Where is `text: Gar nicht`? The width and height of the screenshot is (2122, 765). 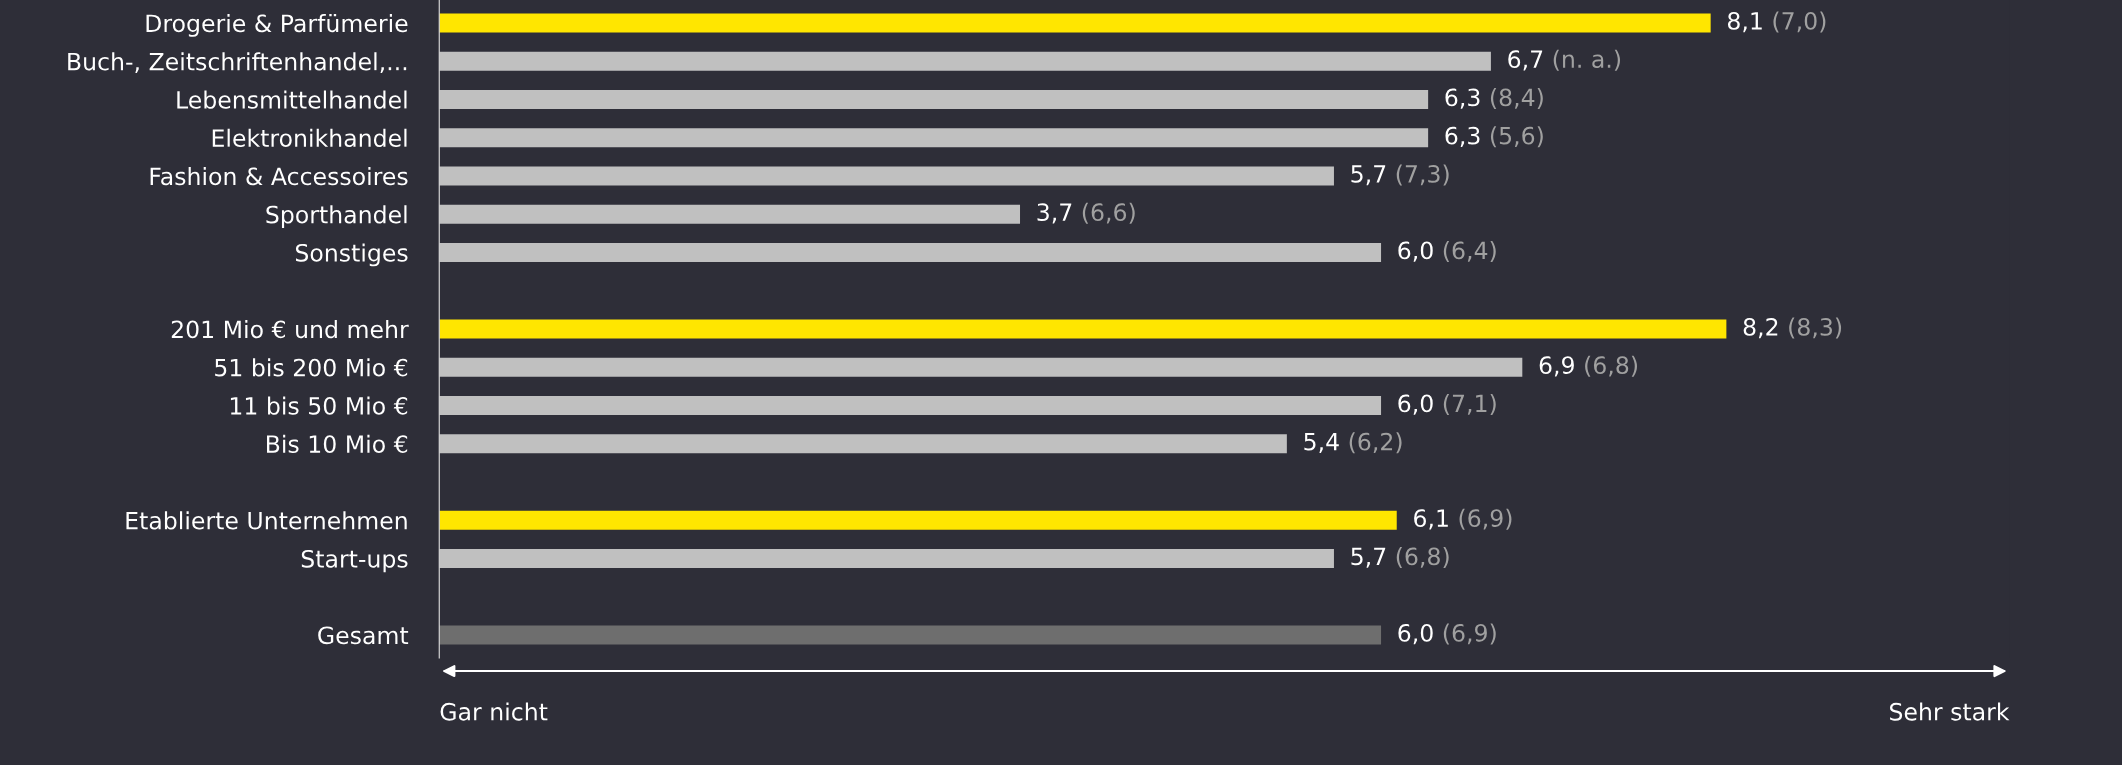
text: Gar nicht is located at coordinates (494, 711).